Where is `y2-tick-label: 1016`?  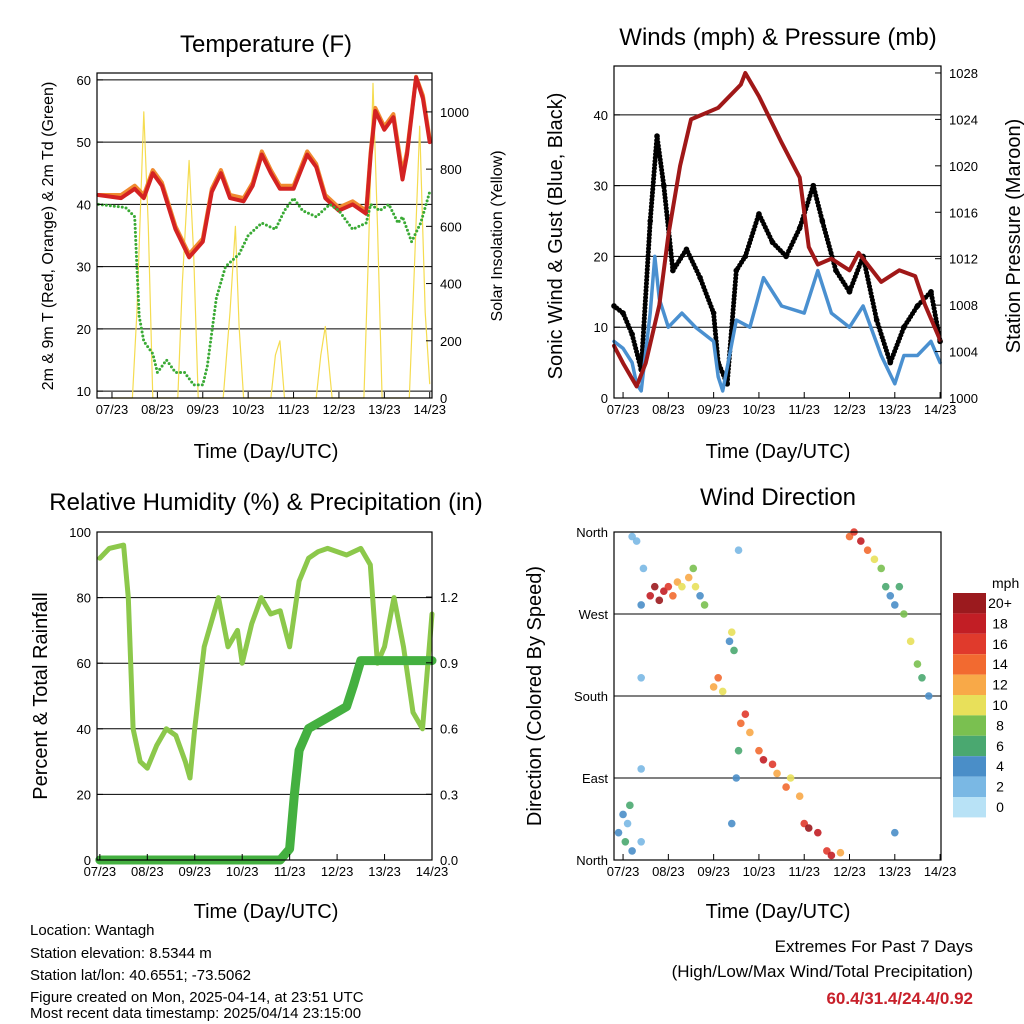
y2-tick-label: 1016 is located at coordinates (963, 212).